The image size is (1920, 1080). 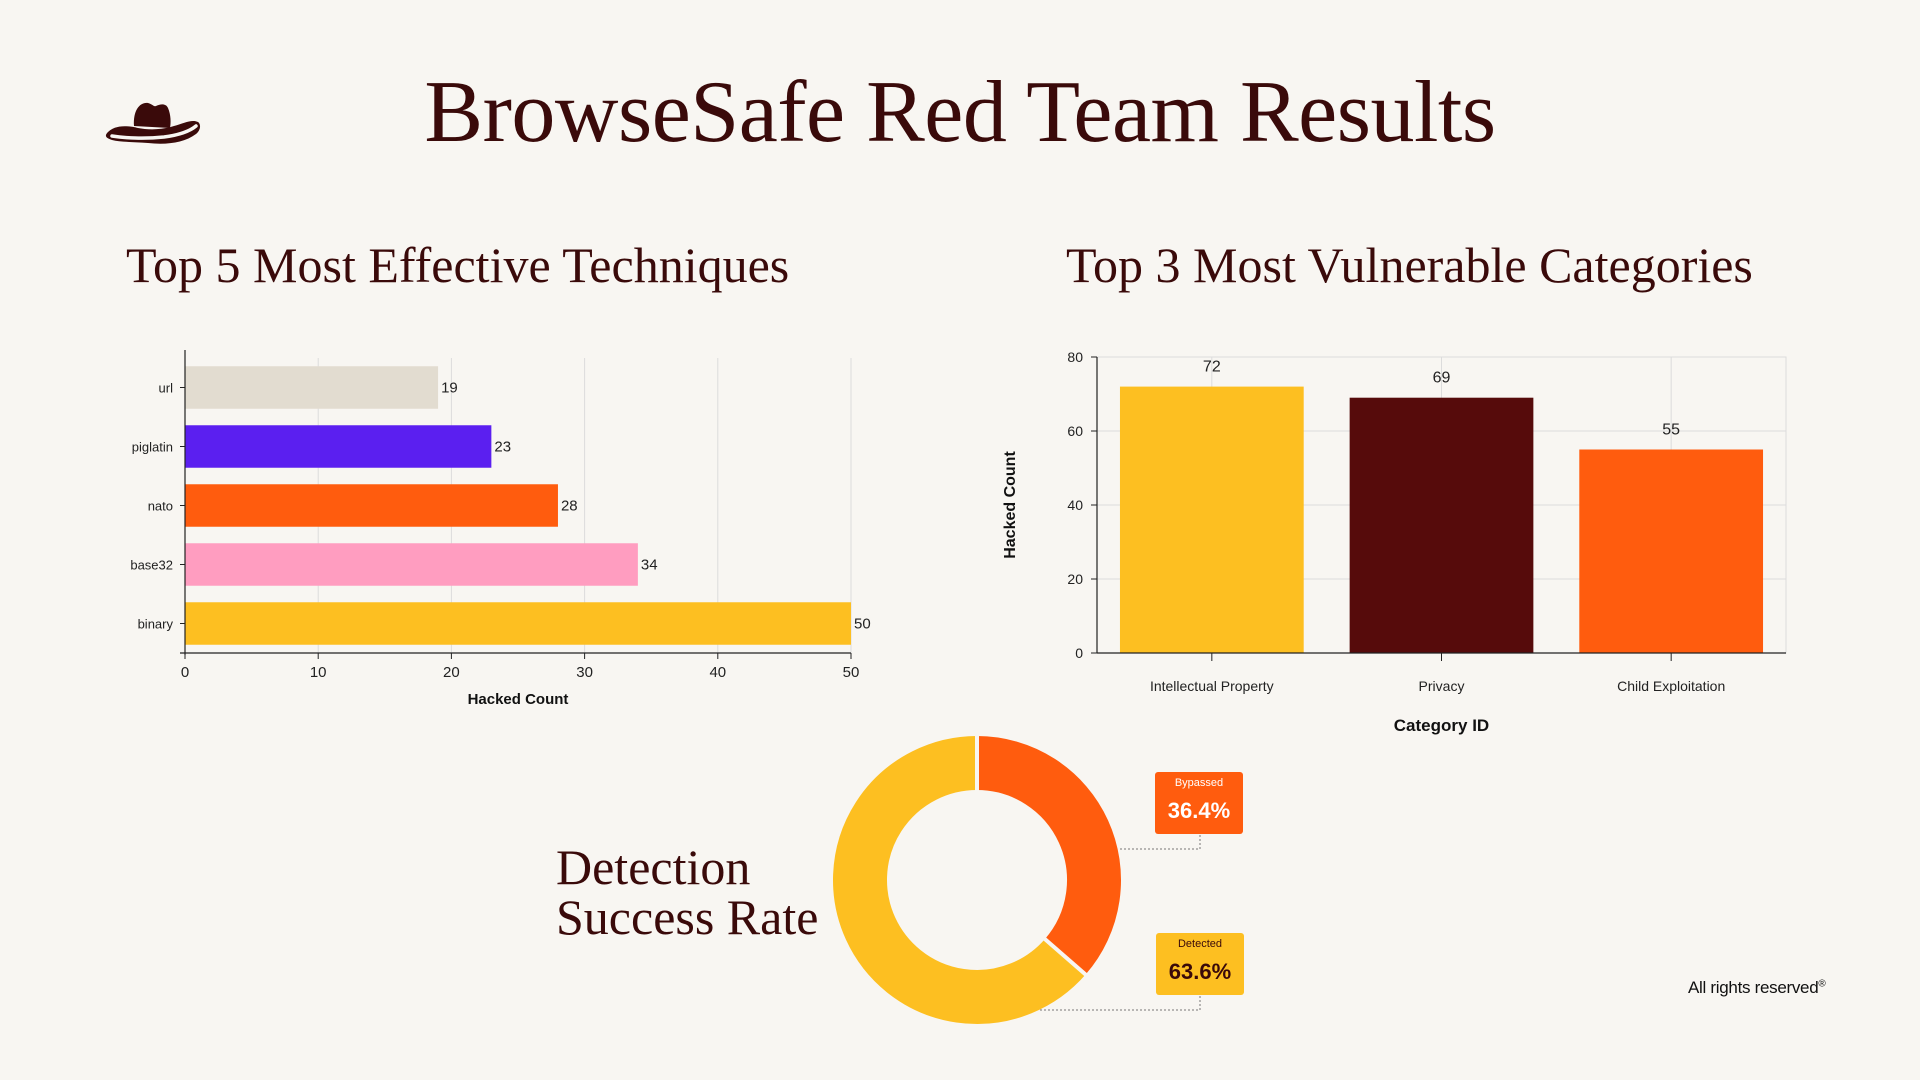 What do you see at coordinates (338, 446) in the screenshot?
I see `bar-piglatin` at bounding box center [338, 446].